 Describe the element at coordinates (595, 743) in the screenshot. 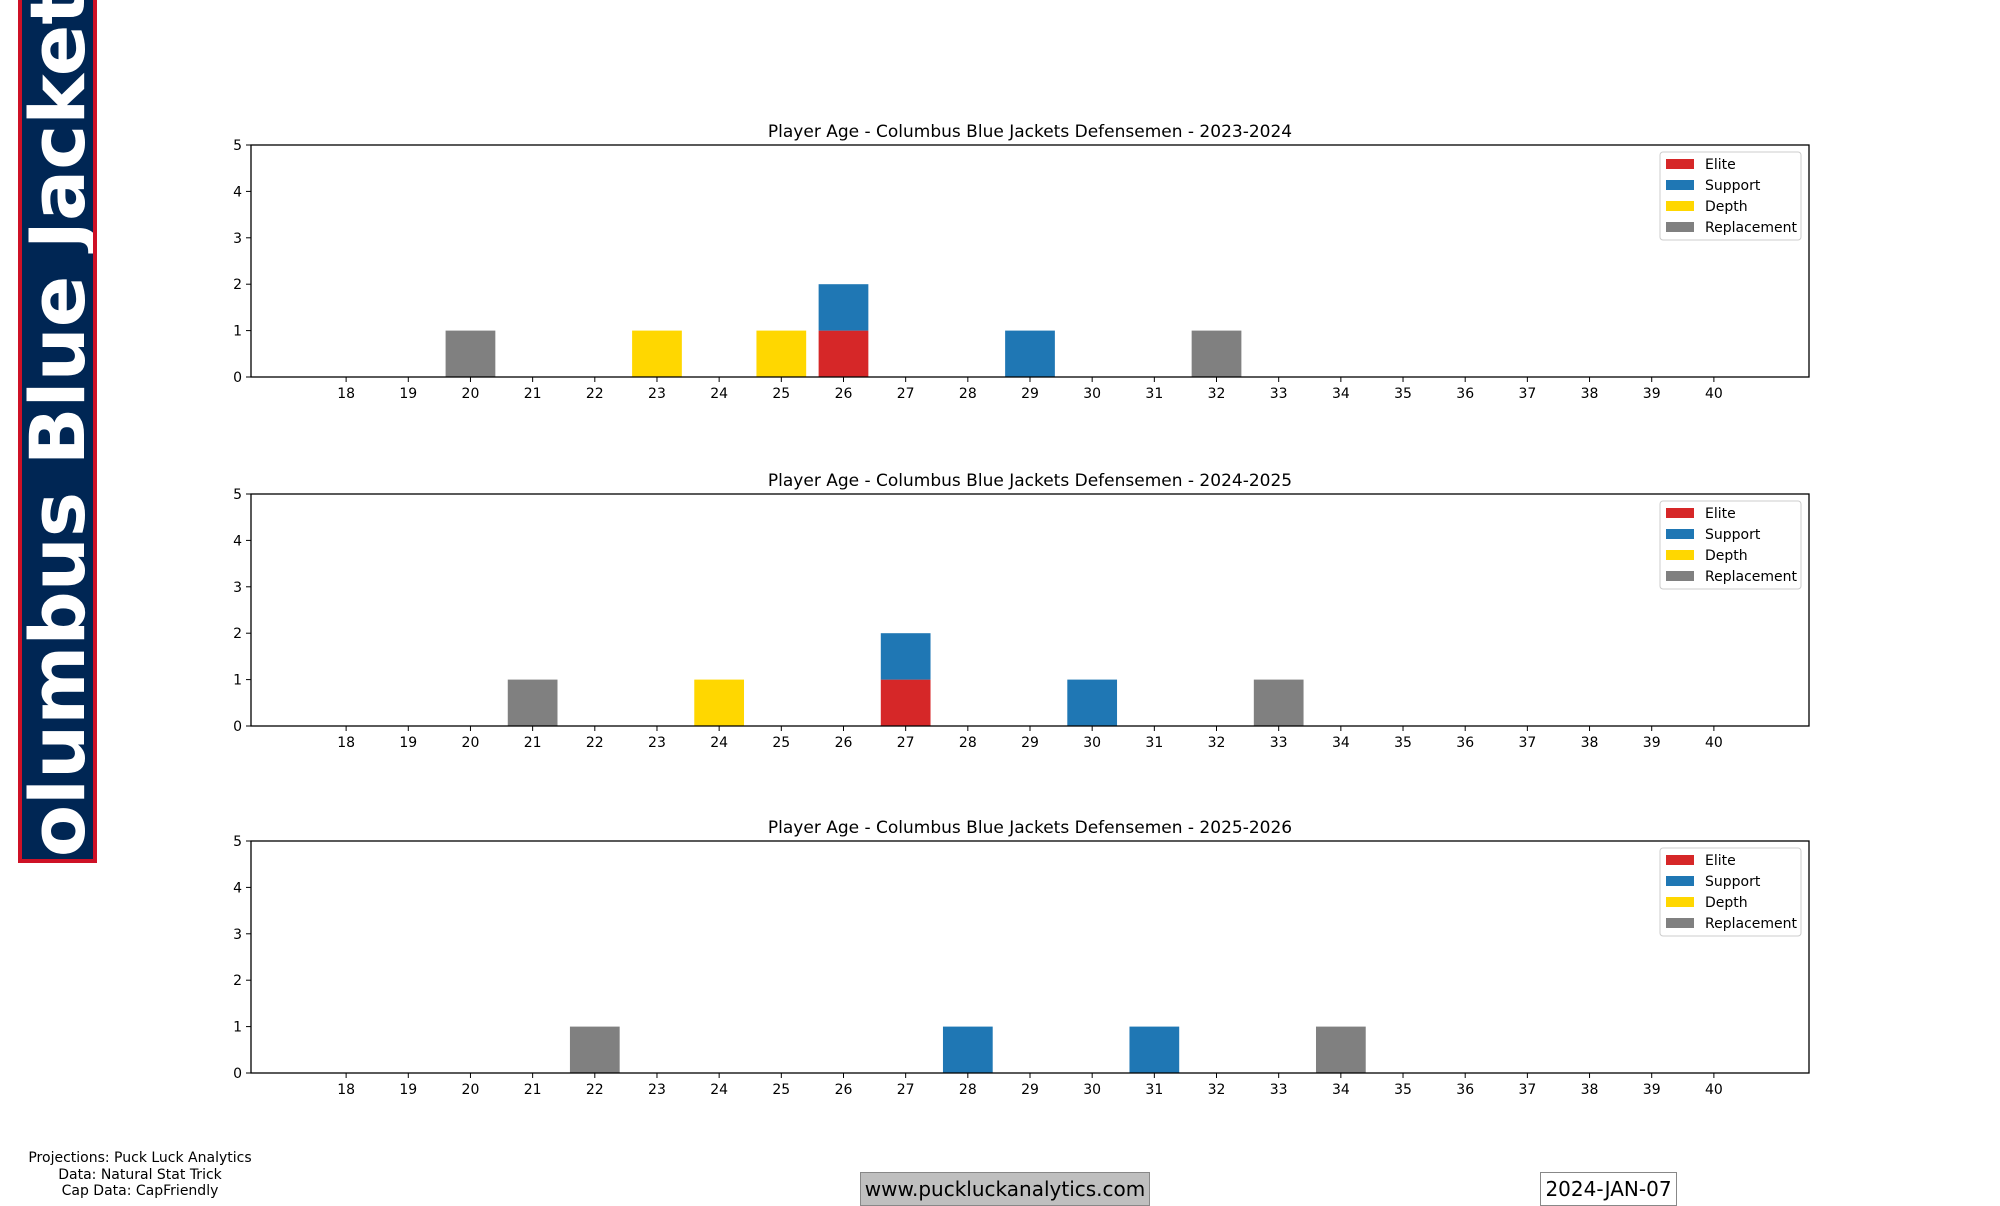

I see `x-tick-label: 22` at that location.